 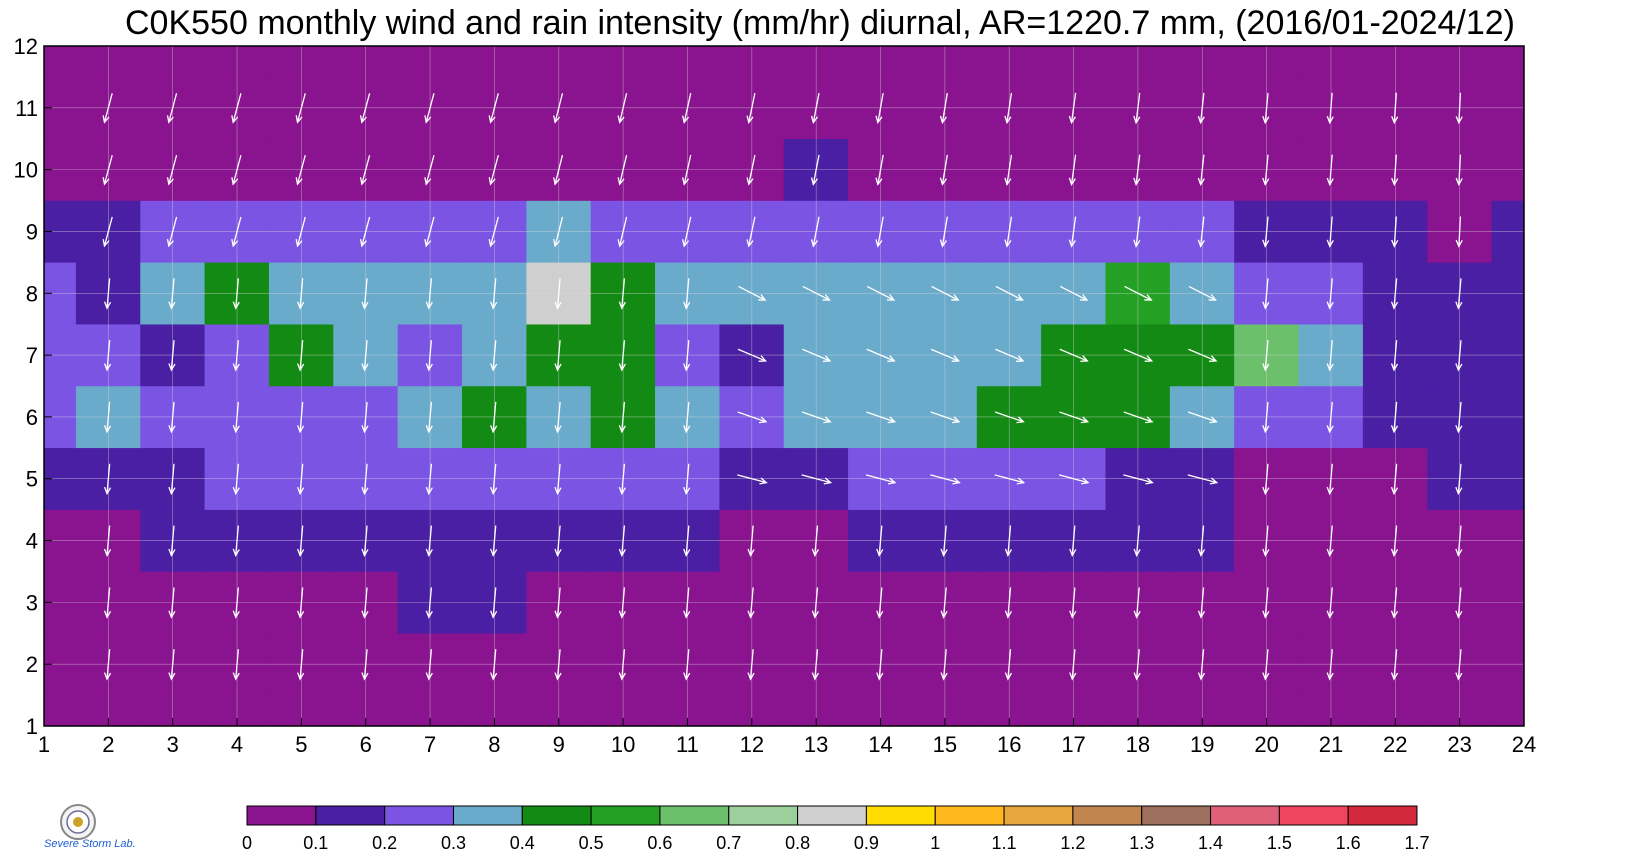 What do you see at coordinates (1210, 843) in the screenshot?
I see `colorbar-tick-label: 1.4` at bounding box center [1210, 843].